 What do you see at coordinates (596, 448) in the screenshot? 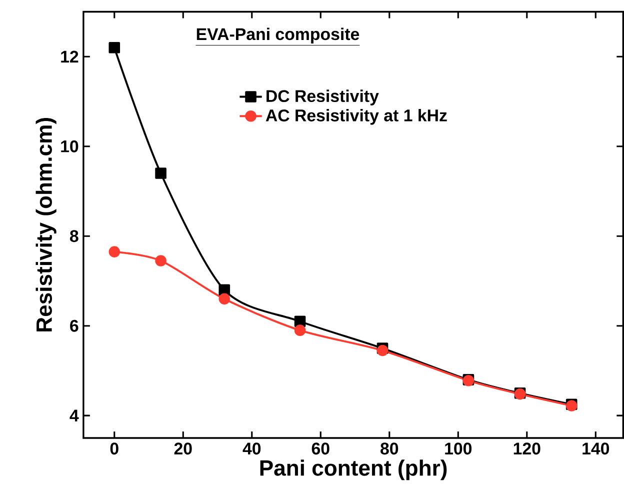
I see `x-tick-label: 140` at bounding box center [596, 448].